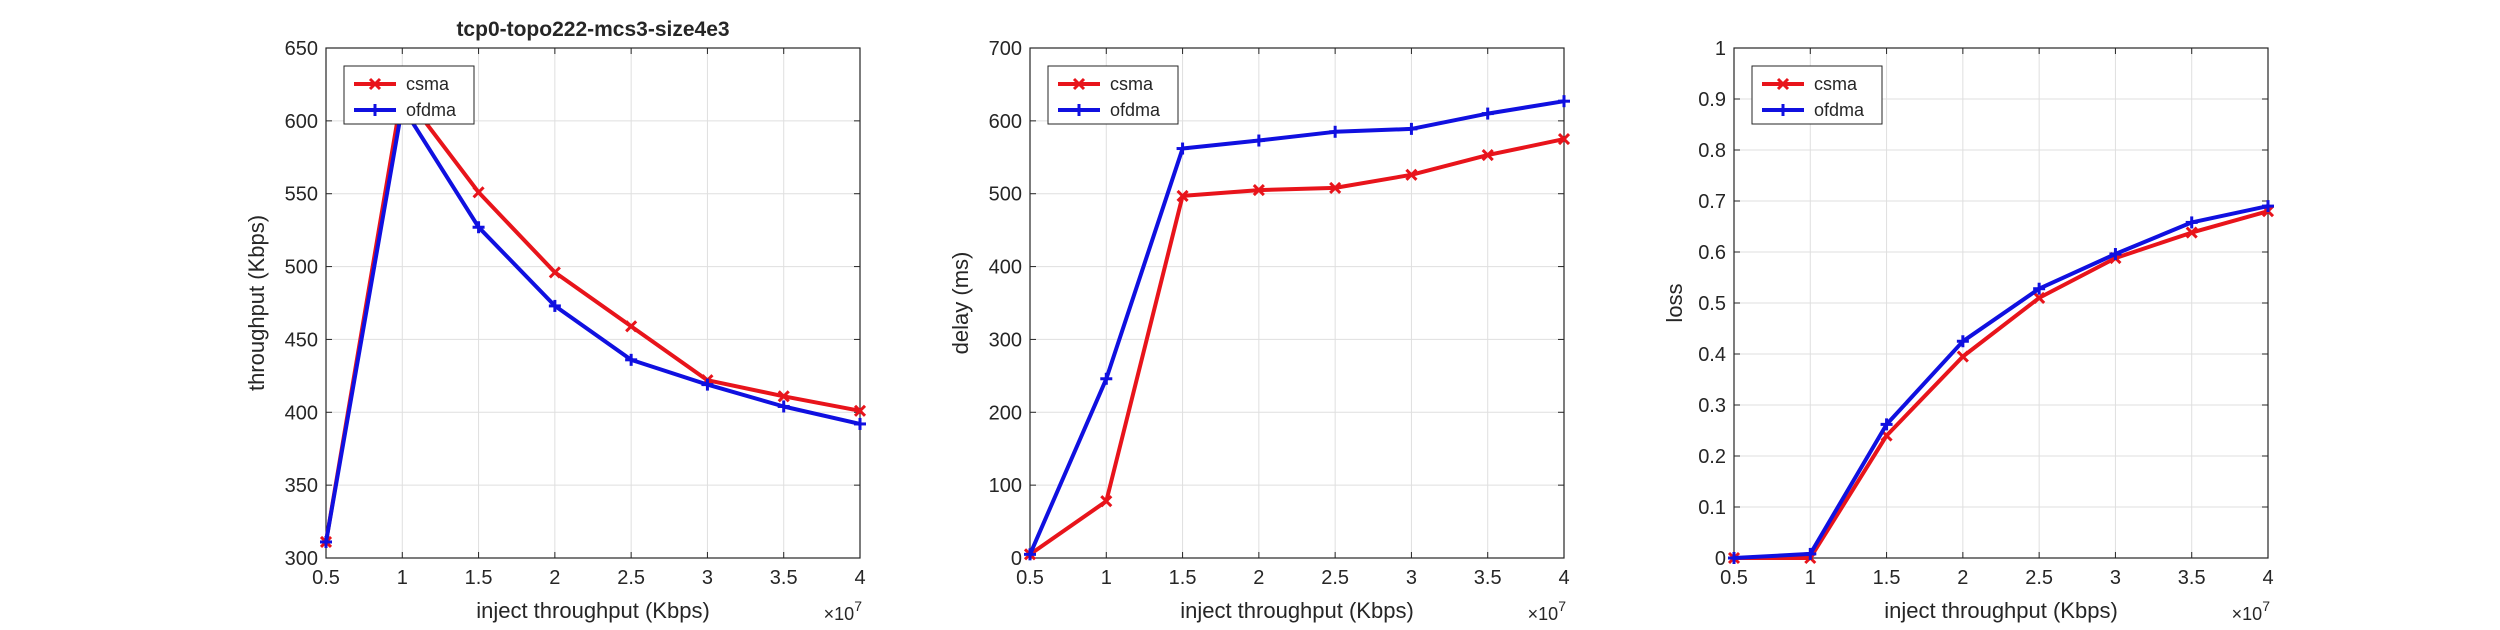  What do you see at coordinates (301, 49) in the screenshot?
I see `y-tick-label: 650` at bounding box center [301, 49].